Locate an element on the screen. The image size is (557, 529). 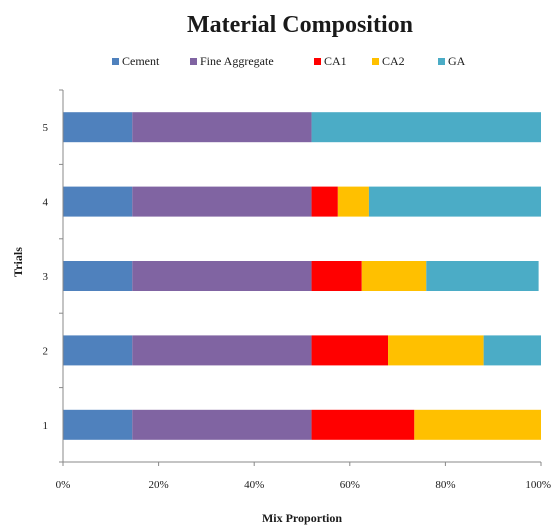
x-tick-label: 60% is located at coordinates (350, 485).